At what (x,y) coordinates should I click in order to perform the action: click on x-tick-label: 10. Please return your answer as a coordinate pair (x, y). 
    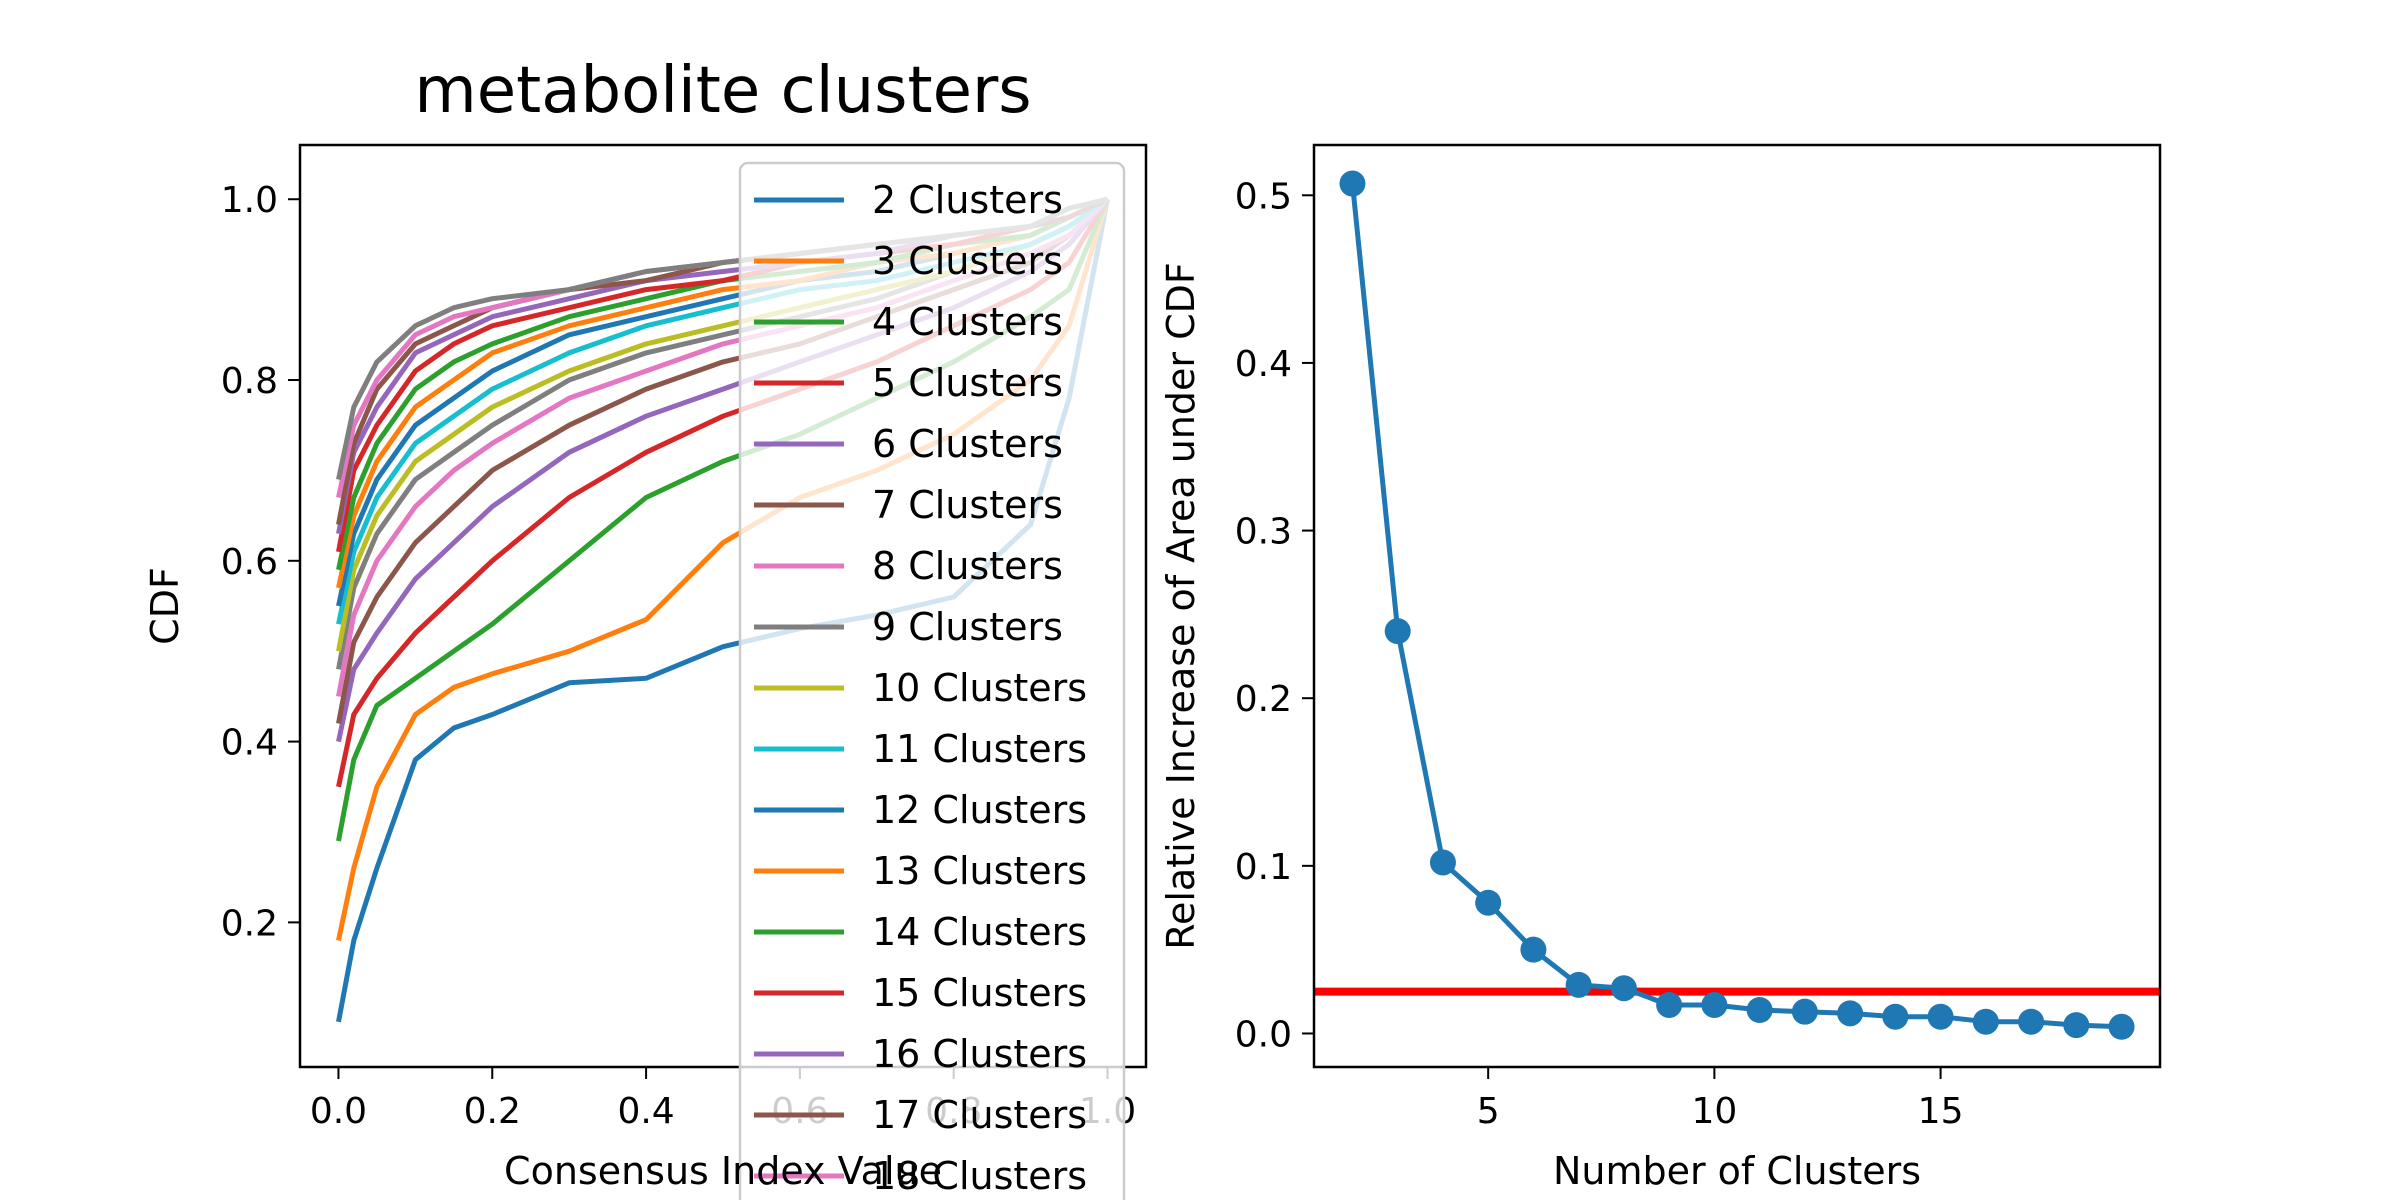
    Looking at the image, I should click on (1714, 1111).